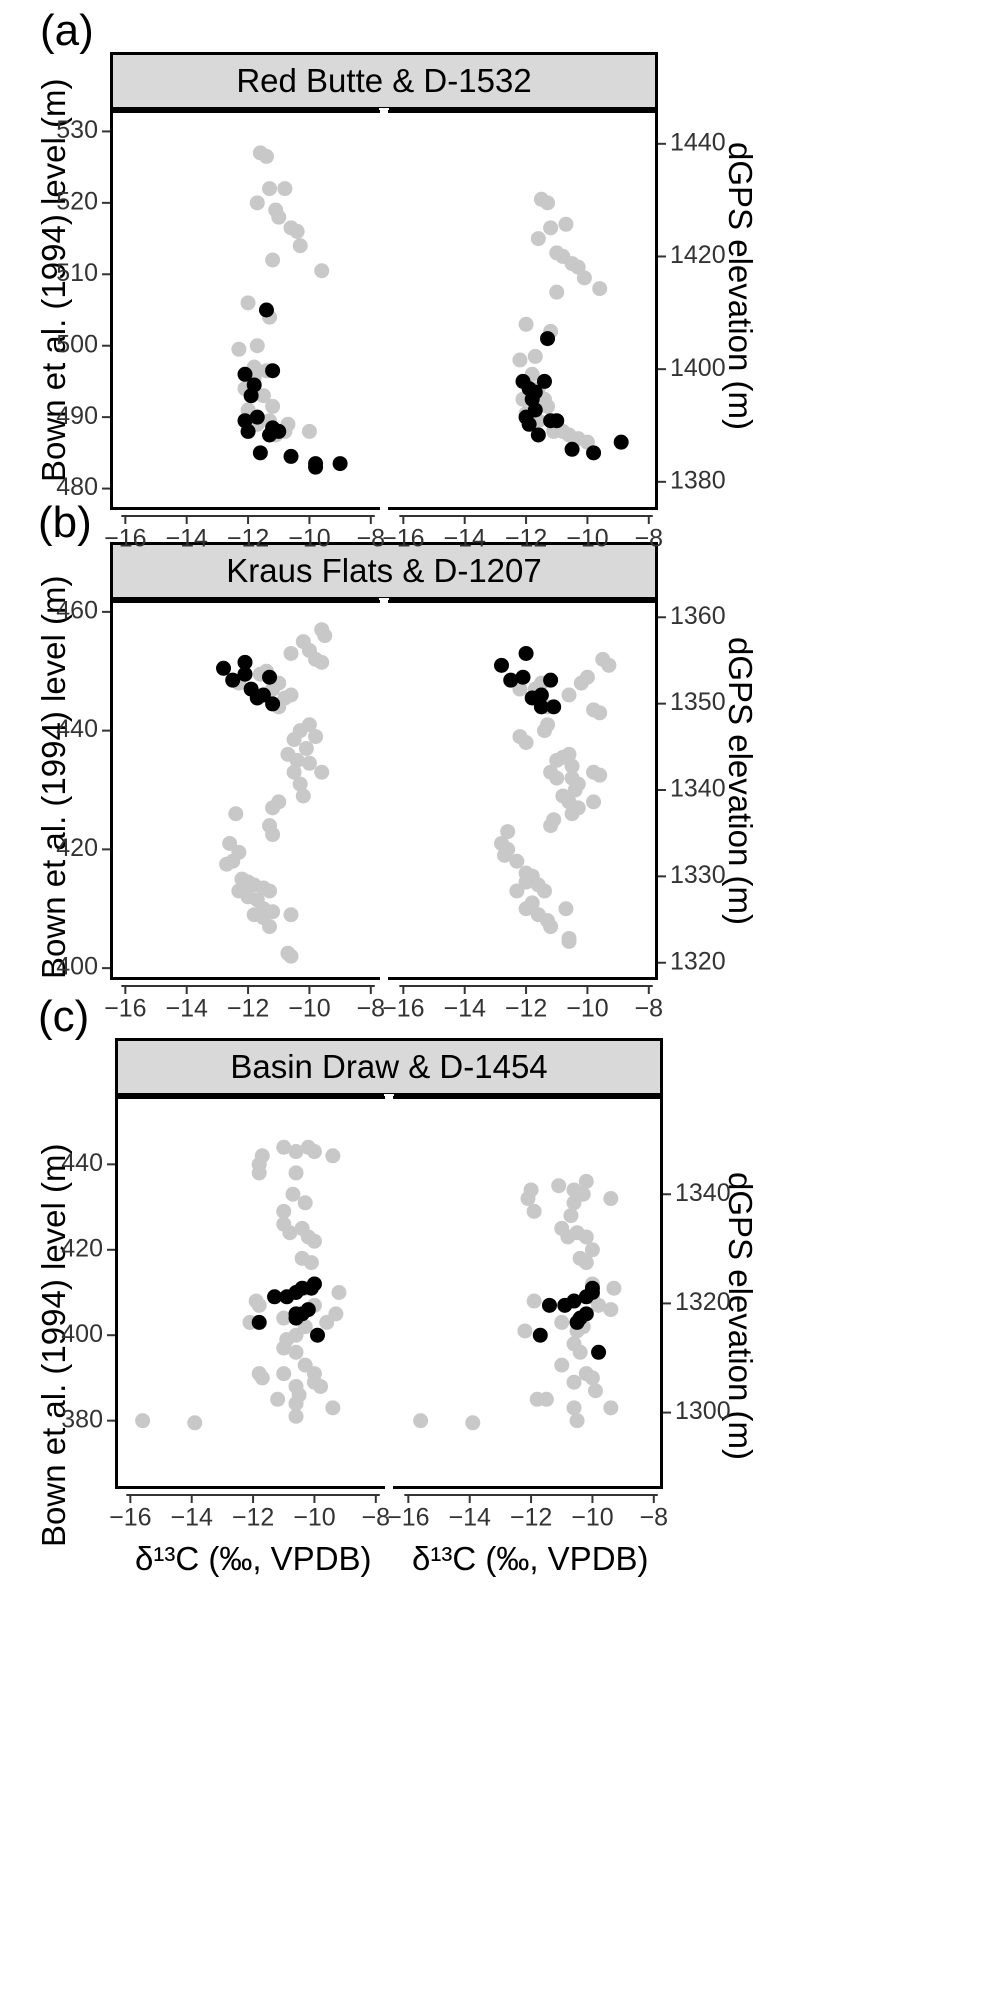 This screenshot has height=1989, width=981. Describe the element at coordinates (698, 875) in the screenshot. I see `y2-tick-label: 1330` at that location.